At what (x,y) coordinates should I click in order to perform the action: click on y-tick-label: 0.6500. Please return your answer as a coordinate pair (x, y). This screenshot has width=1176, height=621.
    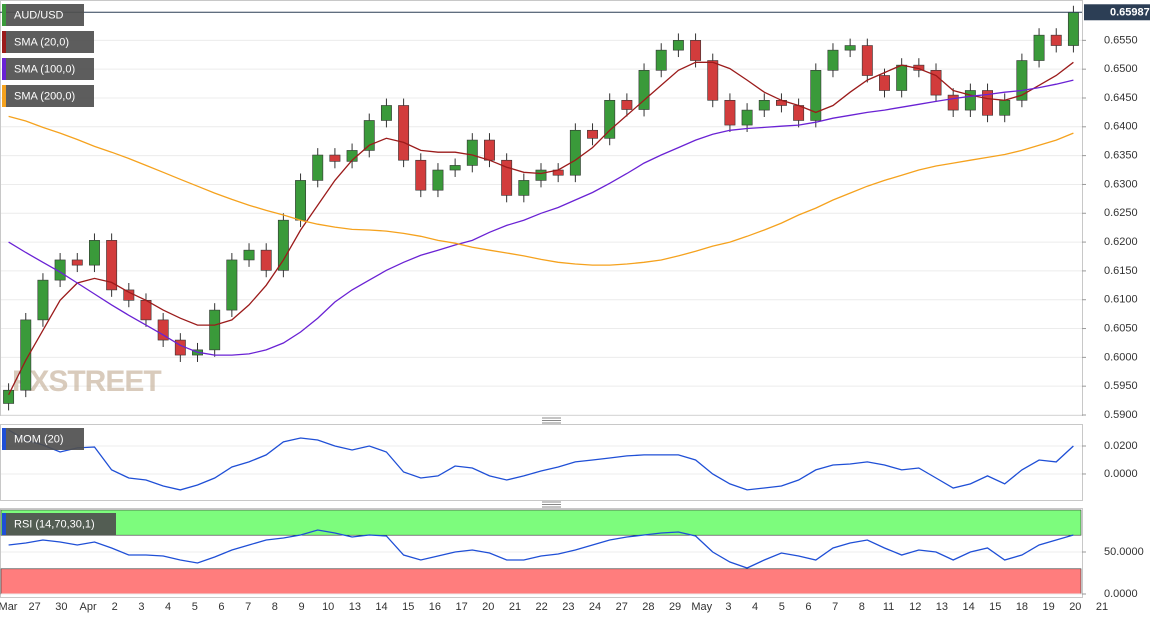
    Looking at the image, I should click on (1121, 69).